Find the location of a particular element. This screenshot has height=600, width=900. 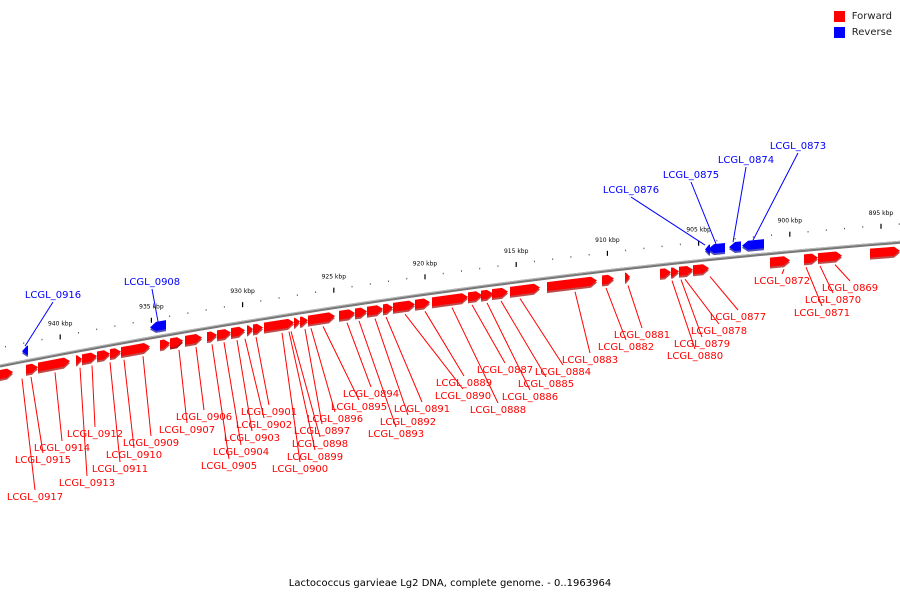

gene-label-lcgl_0901: LCGL_0901 is located at coordinates (269, 412).